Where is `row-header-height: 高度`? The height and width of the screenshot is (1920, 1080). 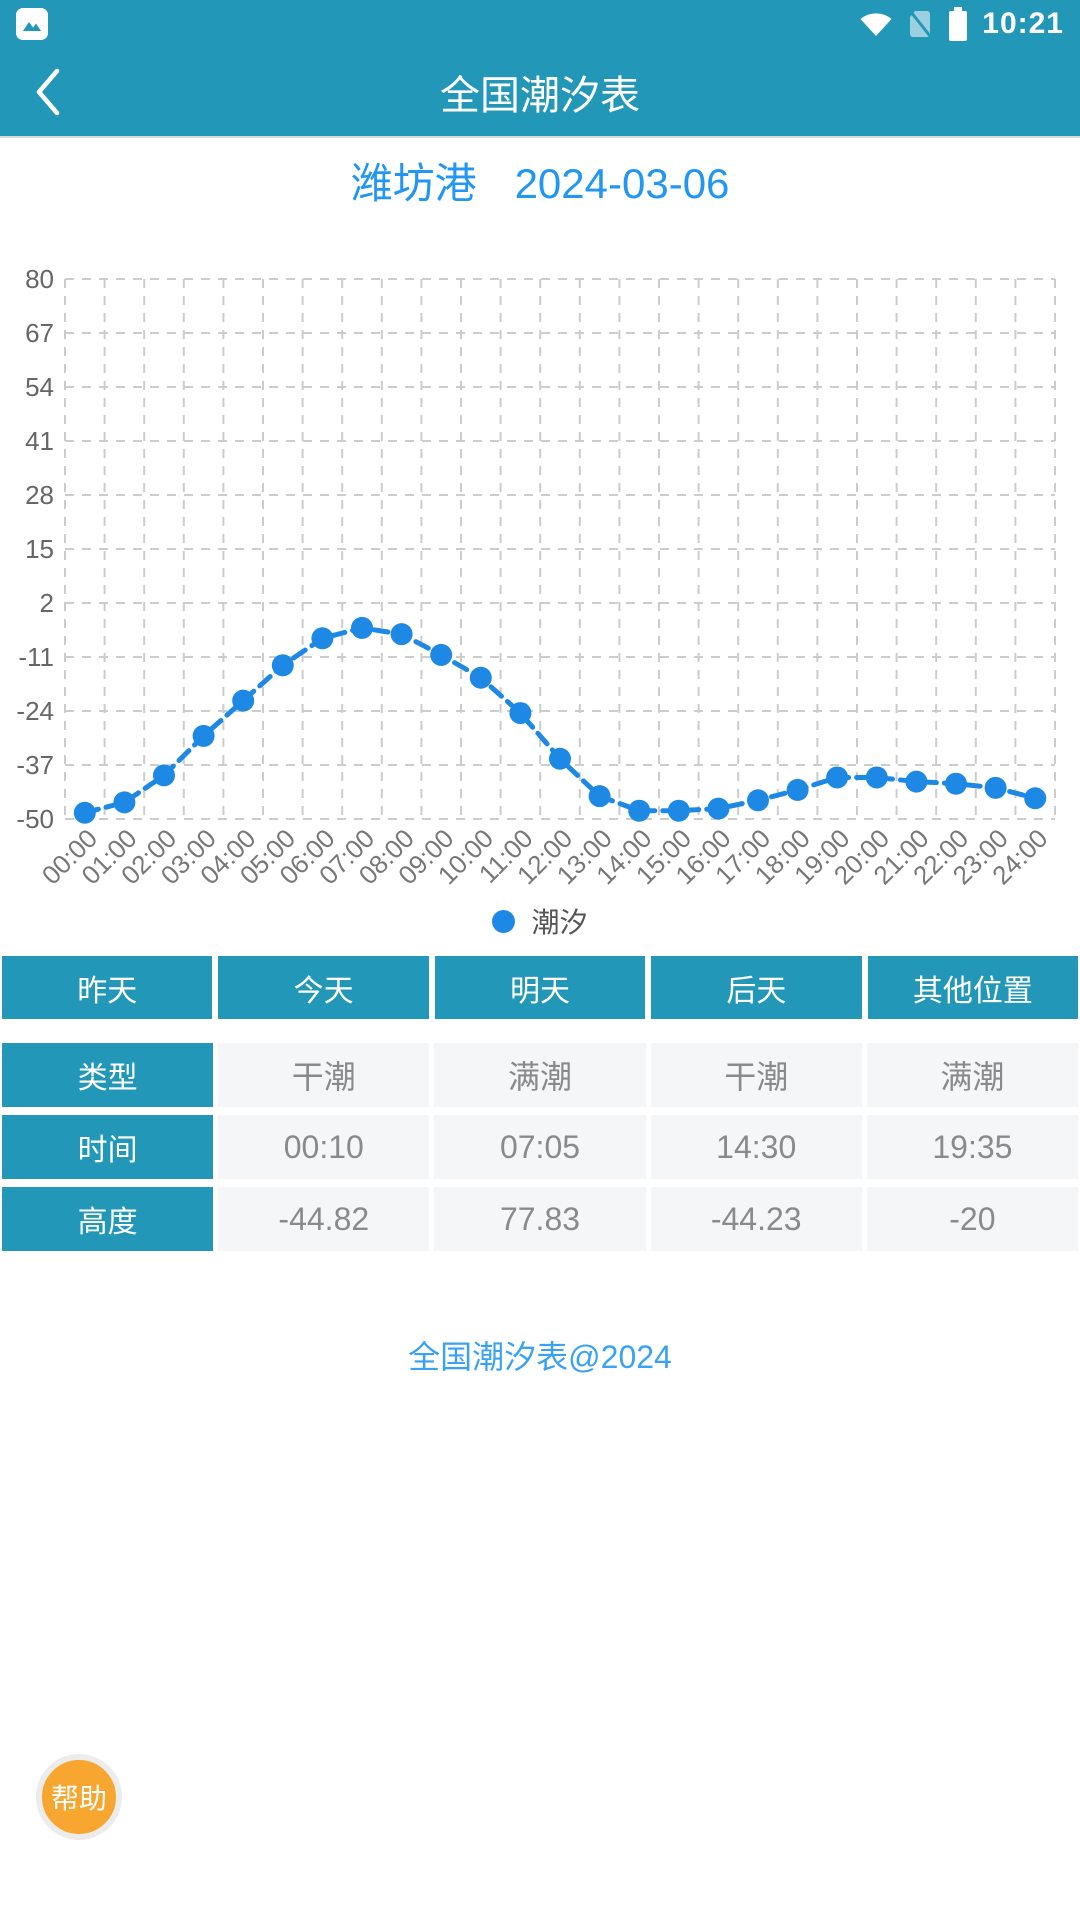 row-header-height: 高度 is located at coordinates (108, 1219).